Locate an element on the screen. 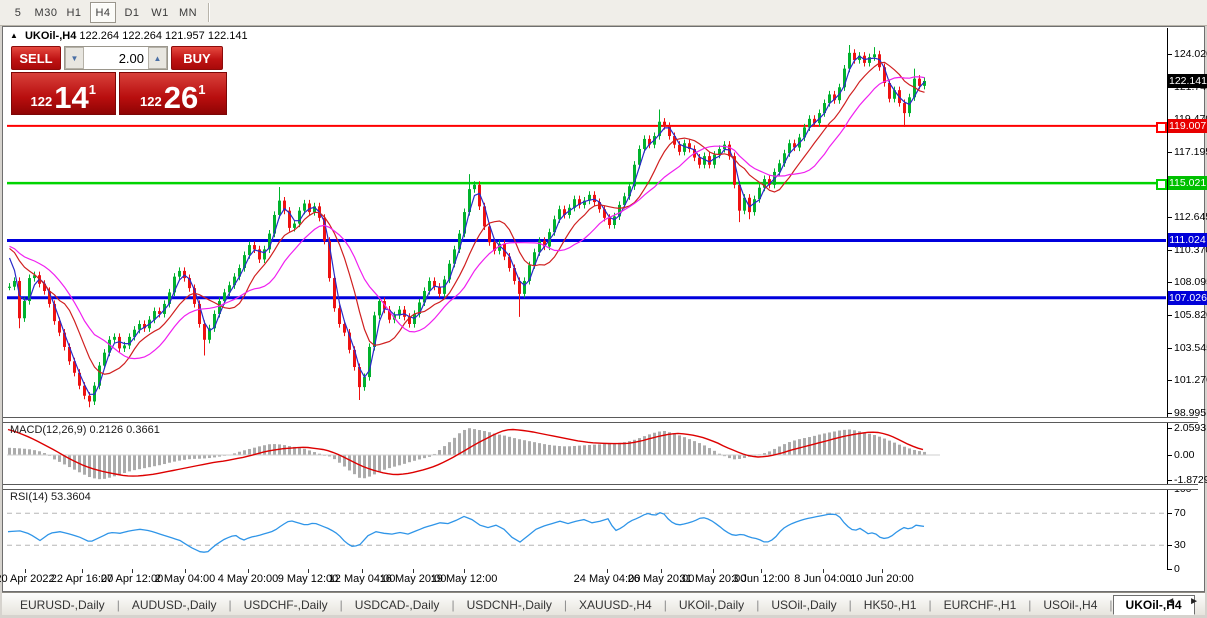 This screenshot has width=1207, height=618. timeframe-button-W1: W1 is located at coordinates (160, 12).